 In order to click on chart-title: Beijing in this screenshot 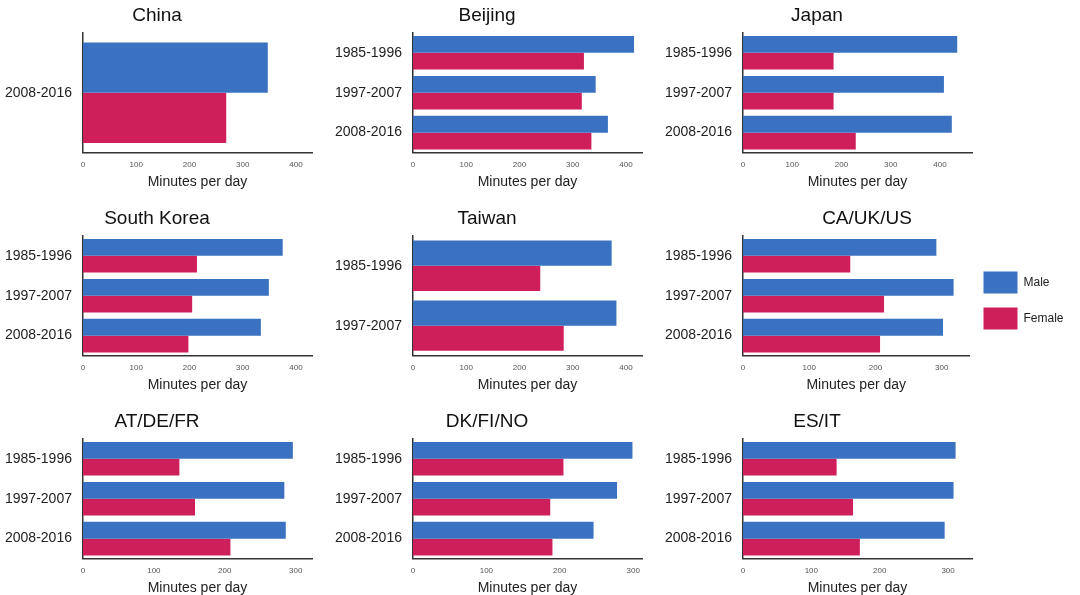, I will do `click(487, 14)`.